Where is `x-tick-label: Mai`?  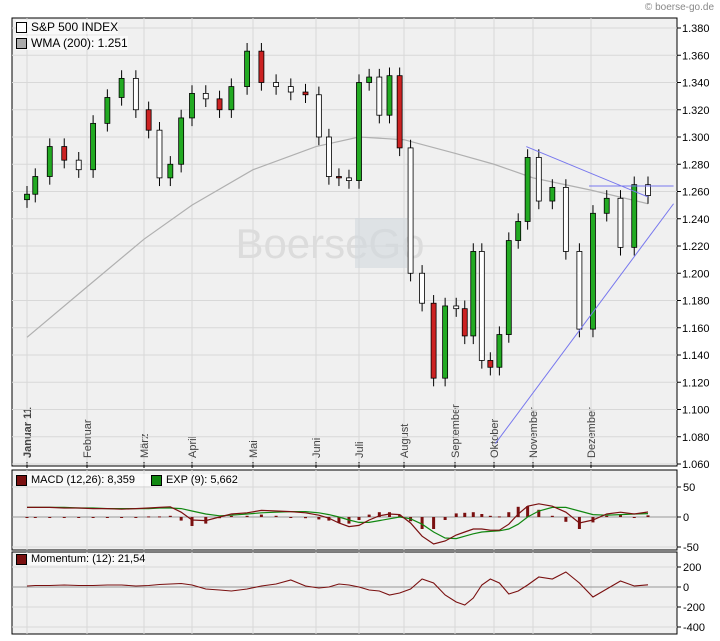
x-tick-label: Mai is located at coordinates (254, 449).